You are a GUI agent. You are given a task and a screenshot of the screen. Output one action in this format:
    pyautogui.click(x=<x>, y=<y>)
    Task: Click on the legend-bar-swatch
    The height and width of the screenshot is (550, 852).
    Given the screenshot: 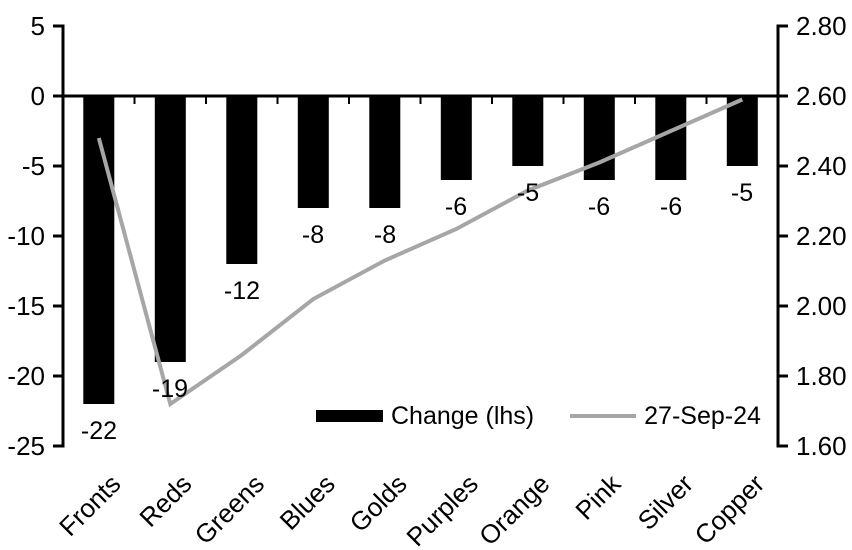 What is the action you would take?
    pyautogui.click(x=349, y=416)
    